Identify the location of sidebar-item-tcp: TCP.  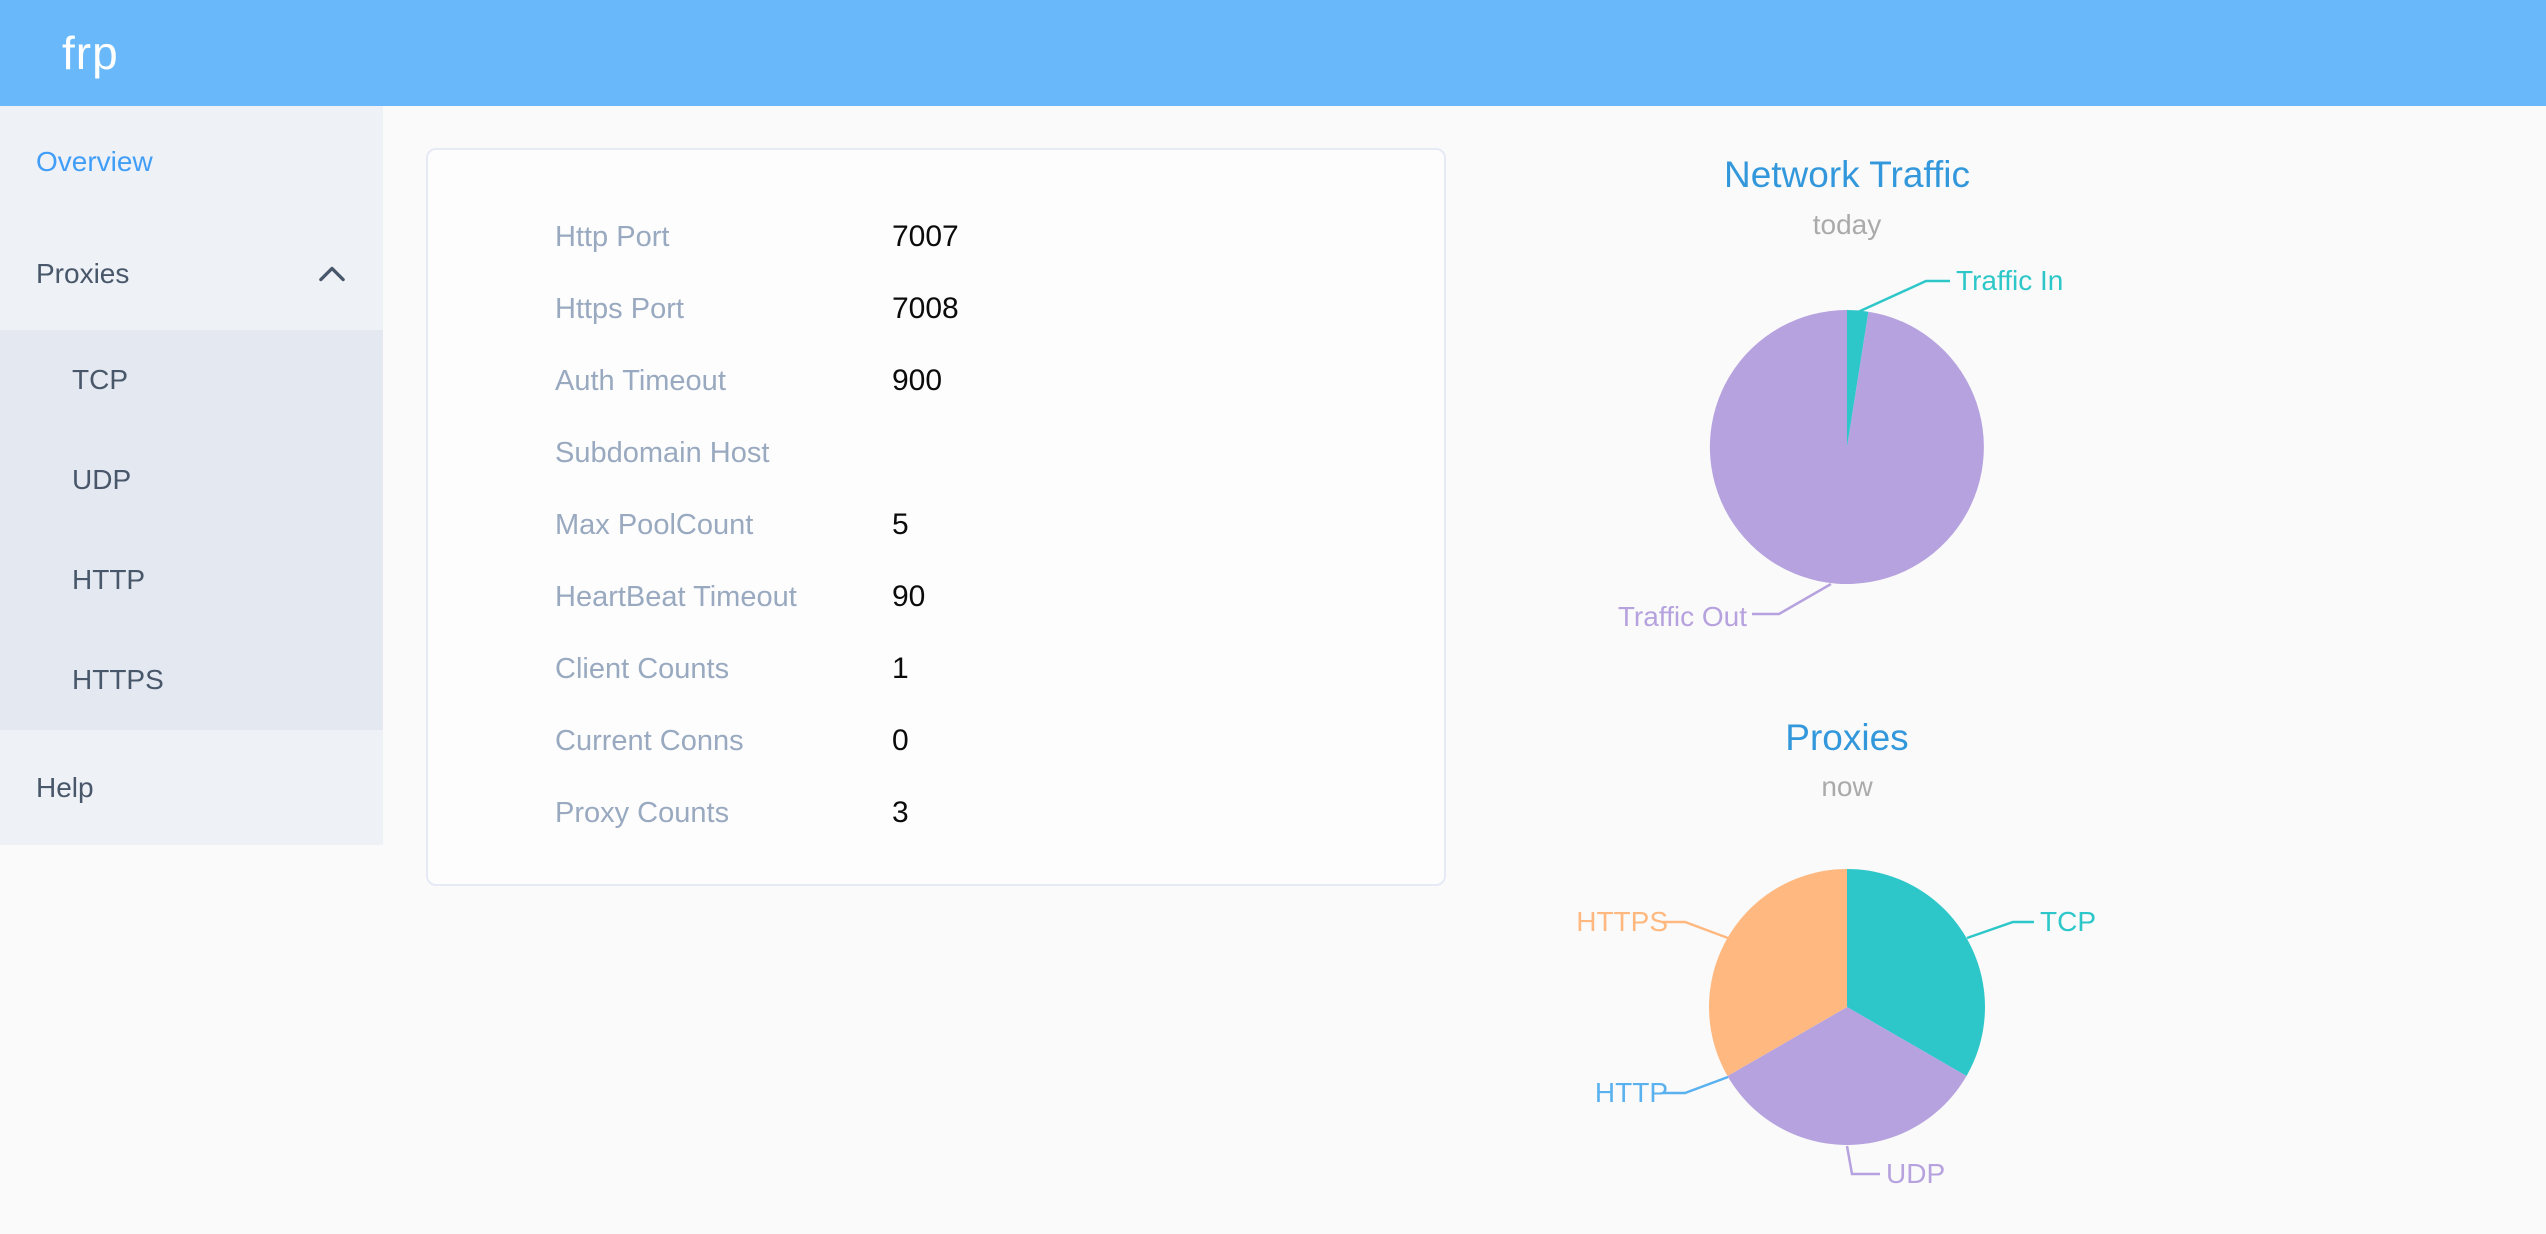
(191, 380).